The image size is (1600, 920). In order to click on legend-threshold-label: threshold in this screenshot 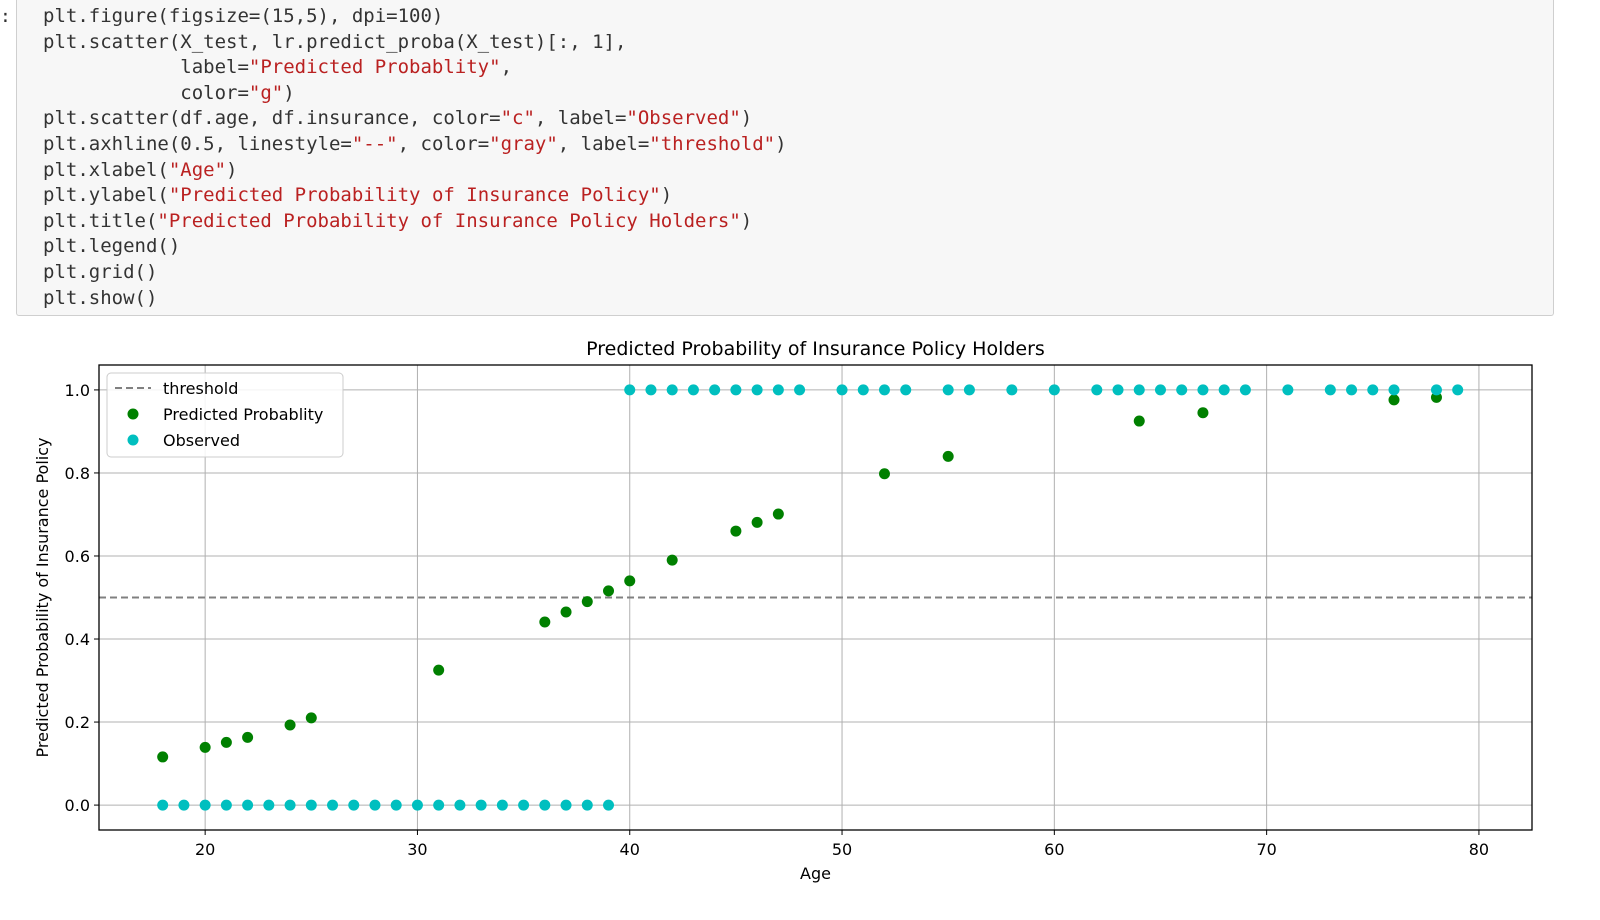, I will do `click(200, 388)`.